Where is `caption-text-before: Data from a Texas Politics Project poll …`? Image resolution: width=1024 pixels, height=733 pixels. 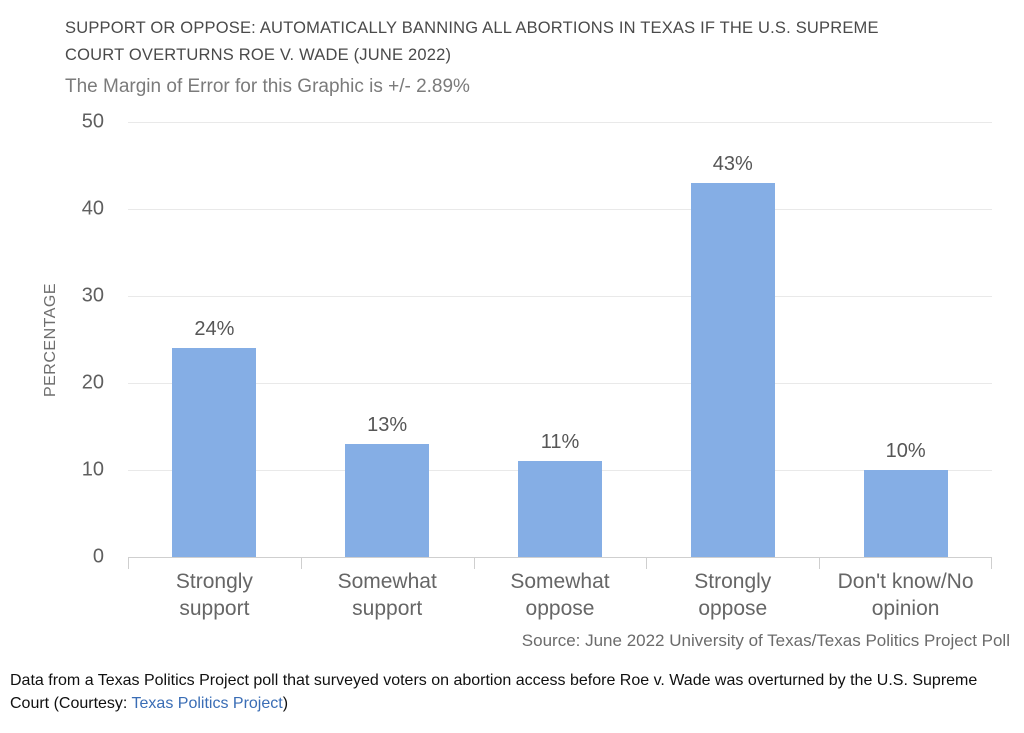
caption-text-before: Data from a Texas Politics Project poll … is located at coordinates (494, 692).